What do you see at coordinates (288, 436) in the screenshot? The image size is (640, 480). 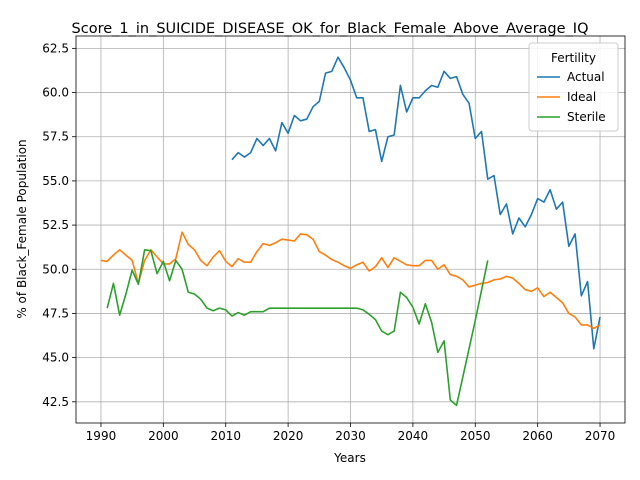 I see `x-tick-label: 2020` at bounding box center [288, 436].